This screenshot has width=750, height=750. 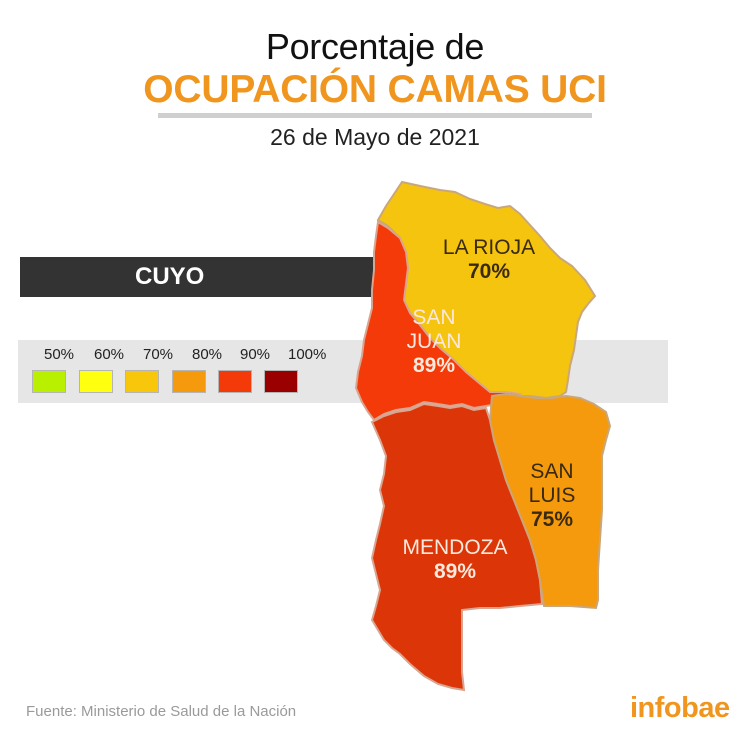 I want to click on province-name-san-luis-2: LUIS, so click(x=552, y=496).